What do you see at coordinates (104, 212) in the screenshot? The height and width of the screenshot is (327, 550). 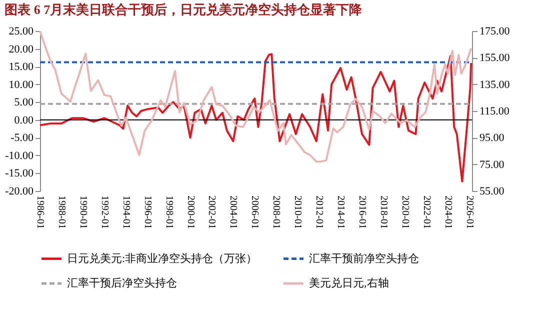 I see `x-tick-label: 1992-01` at bounding box center [104, 212].